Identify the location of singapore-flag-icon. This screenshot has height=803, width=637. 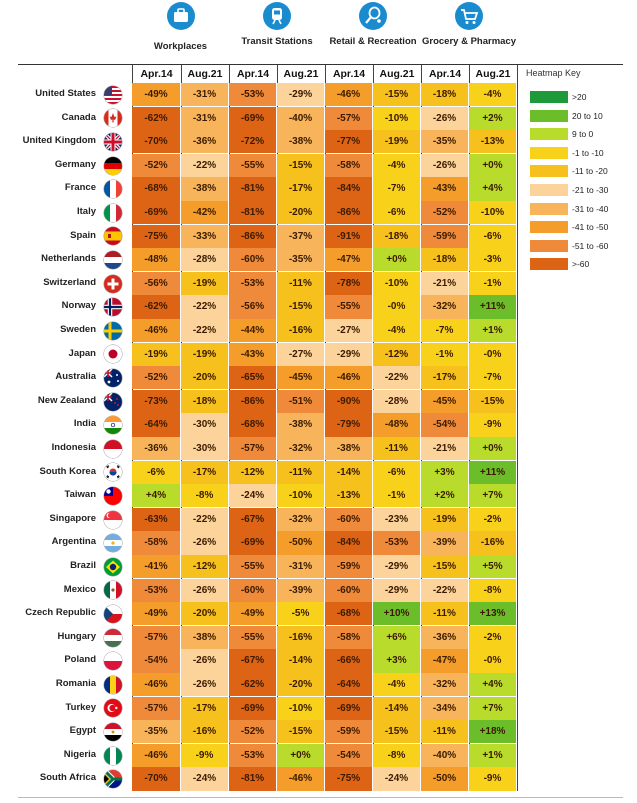
(113, 519).